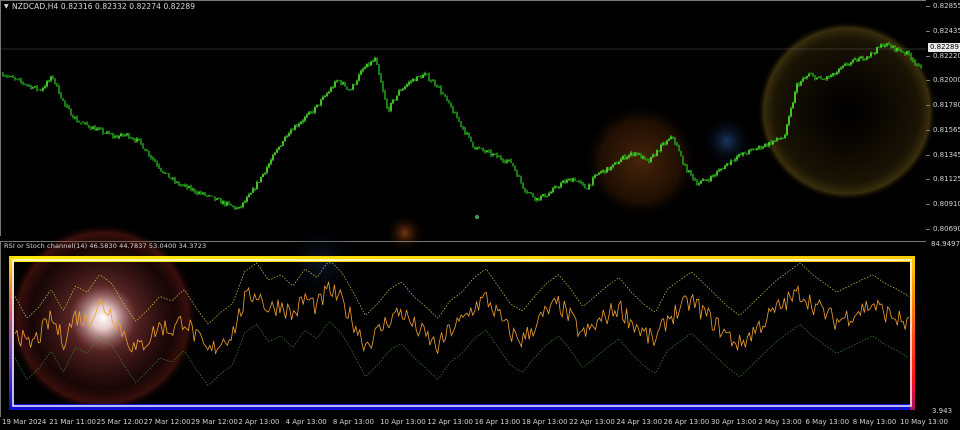  Describe the element at coordinates (928, 56) in the screenshot. I see `price-tick` at that location.